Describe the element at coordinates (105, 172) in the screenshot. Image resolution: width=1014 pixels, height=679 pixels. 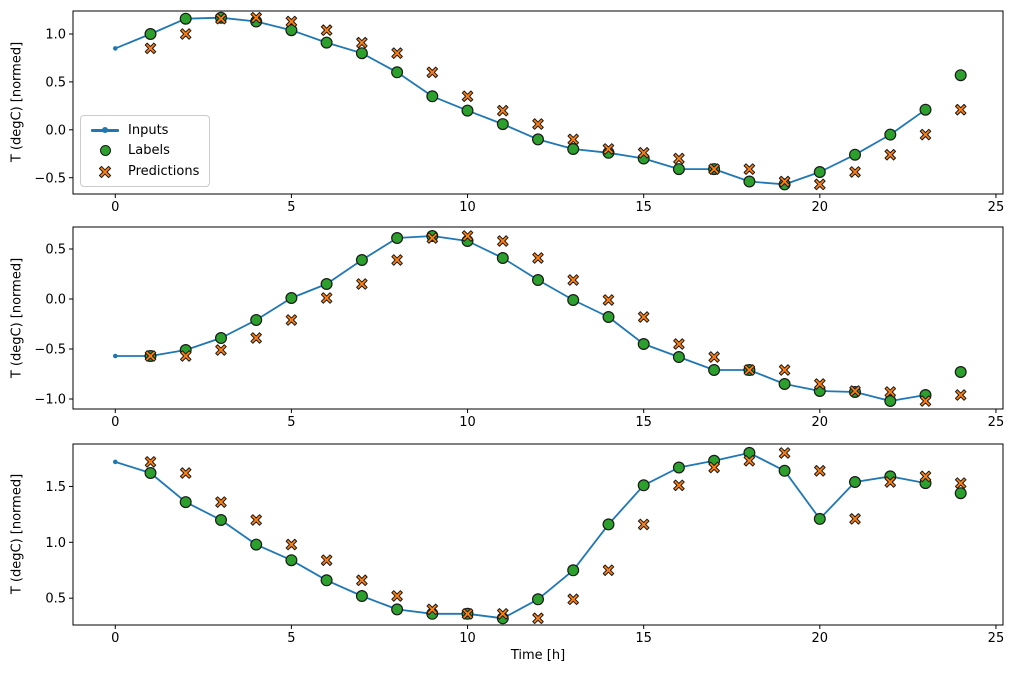
I see `predictions-x-marker-icon` at that location.